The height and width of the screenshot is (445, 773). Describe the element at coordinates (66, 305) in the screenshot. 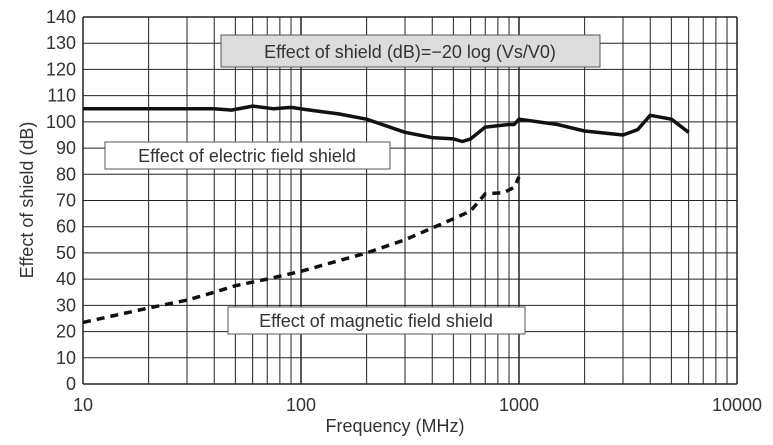

I see `y-tick-label: 30` at that location.